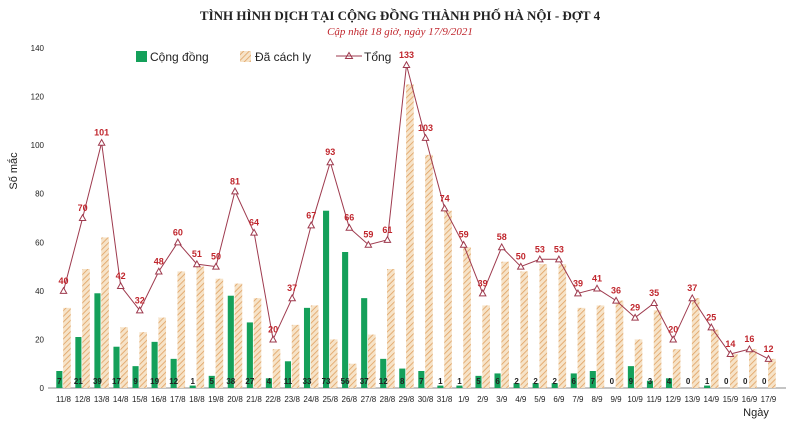  I want to click on x-tick-label: 12/8, so click(83, 399).